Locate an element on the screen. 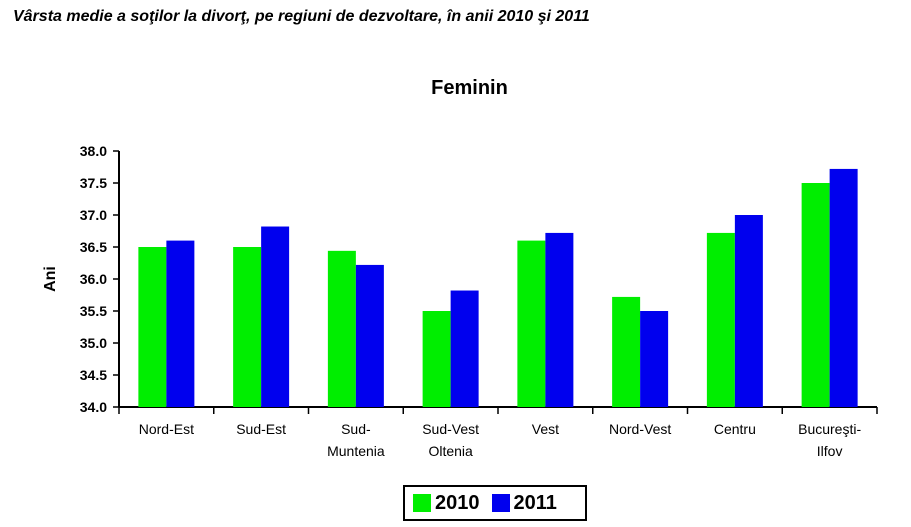 The height and width of the screenshot is (527, 911). y-tick-label: 38.0 is located at coordinates (93, 151).